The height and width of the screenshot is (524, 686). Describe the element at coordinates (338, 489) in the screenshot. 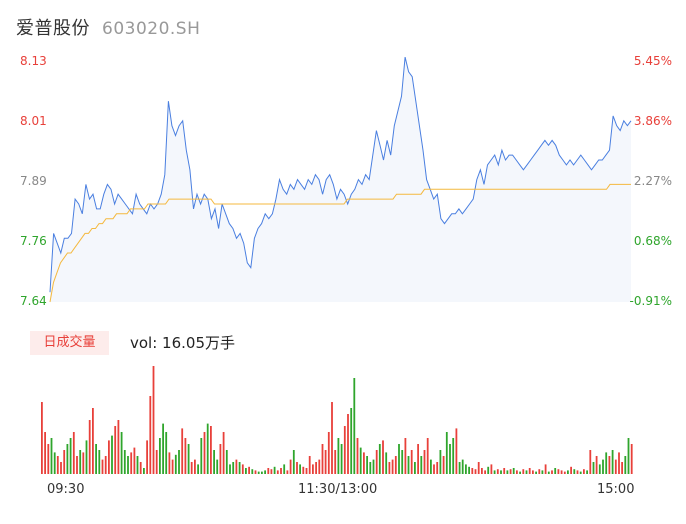

I see `x-tick-label: 11:30/13:00` at that location.